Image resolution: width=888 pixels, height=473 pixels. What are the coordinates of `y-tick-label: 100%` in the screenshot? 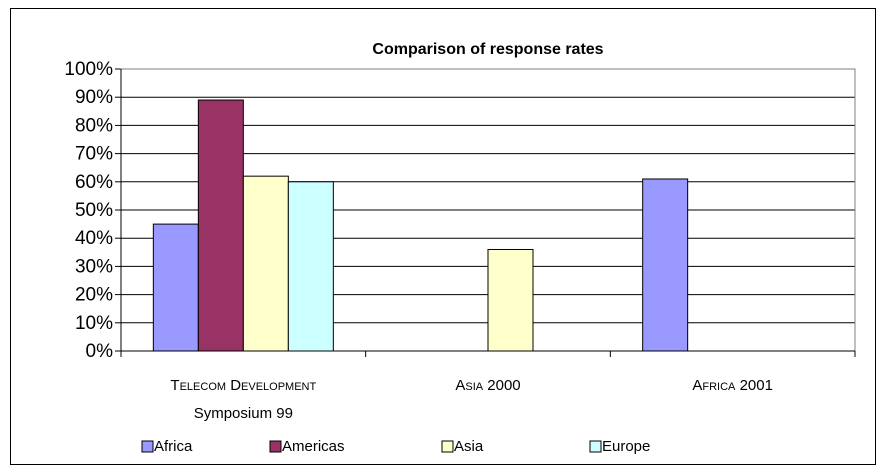 It's located at (88, 69).